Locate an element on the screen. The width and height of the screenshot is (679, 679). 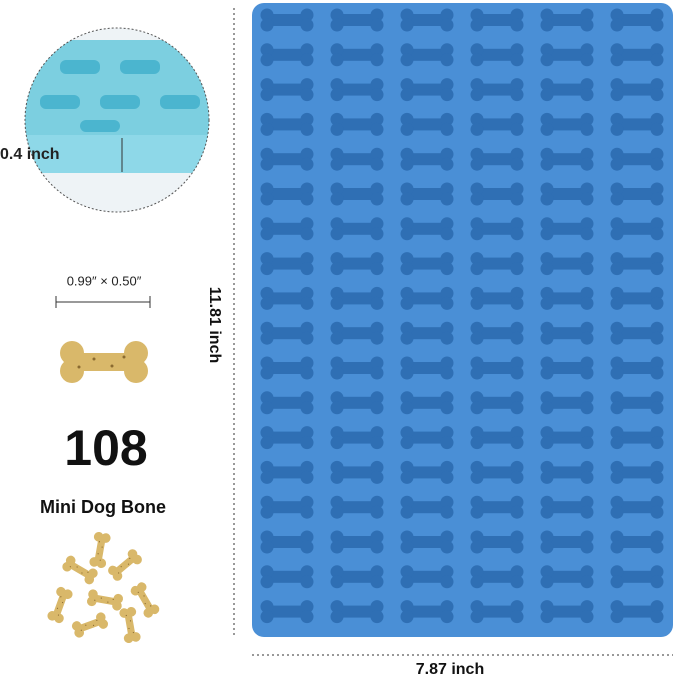
thickness-label: 0.4 inch is located at coordinates (30, 154).